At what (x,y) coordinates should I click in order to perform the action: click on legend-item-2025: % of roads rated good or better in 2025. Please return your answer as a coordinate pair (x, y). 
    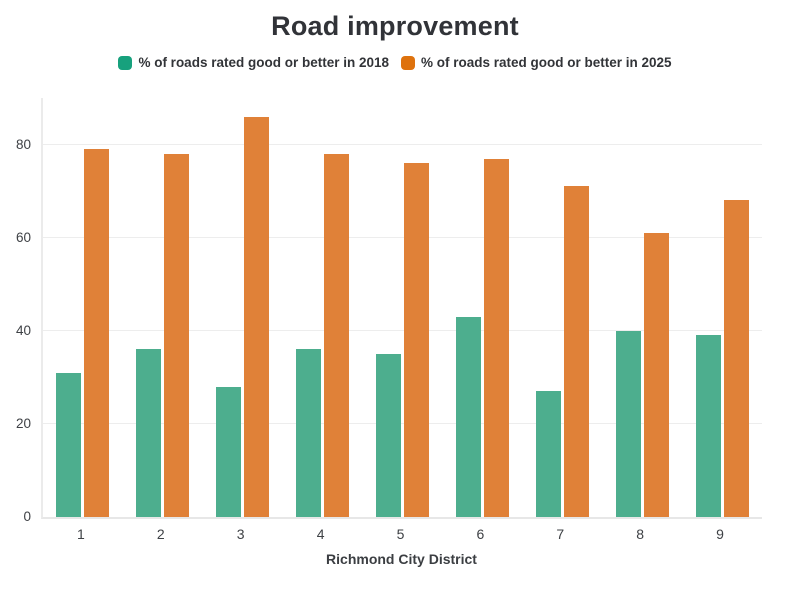
    Looking at the image, I should click on (536, 62).